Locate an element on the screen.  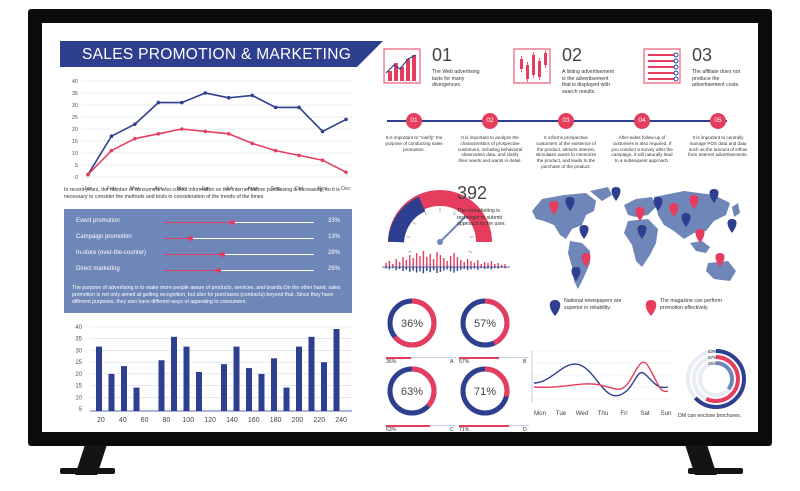
timeline-step: 02 is located at coordinates (490, 121).